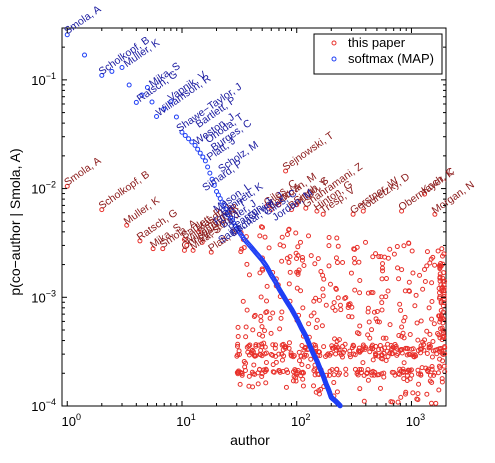  I want to click on y-tick-label: 10−1, so click(43, 79).